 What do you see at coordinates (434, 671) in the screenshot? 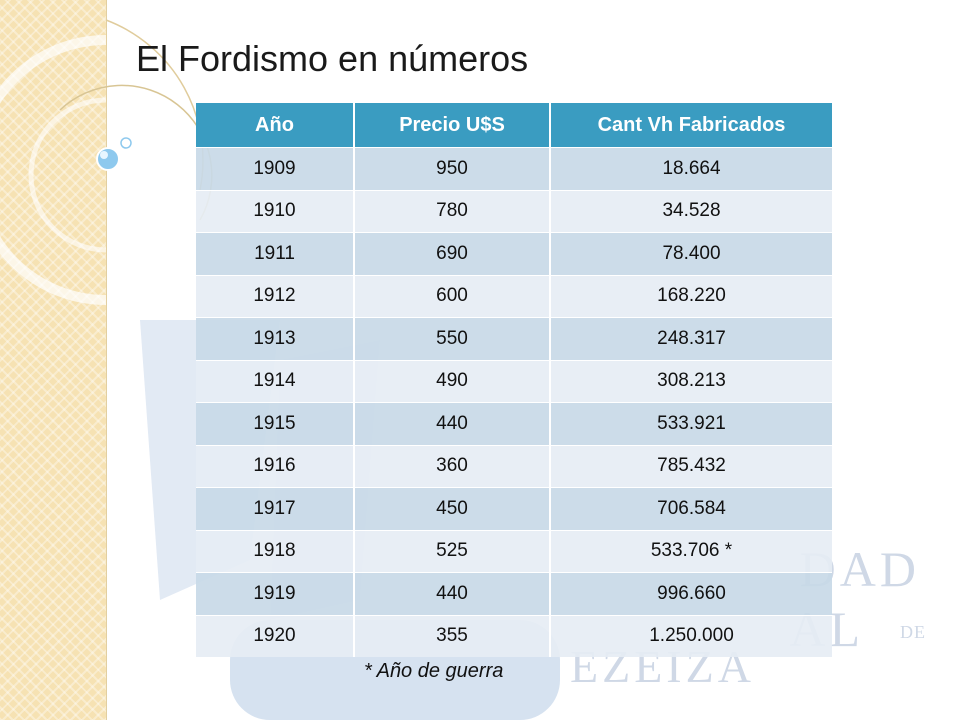
I see `footnote: * Año de guerra` at bounding box center [434, 671].